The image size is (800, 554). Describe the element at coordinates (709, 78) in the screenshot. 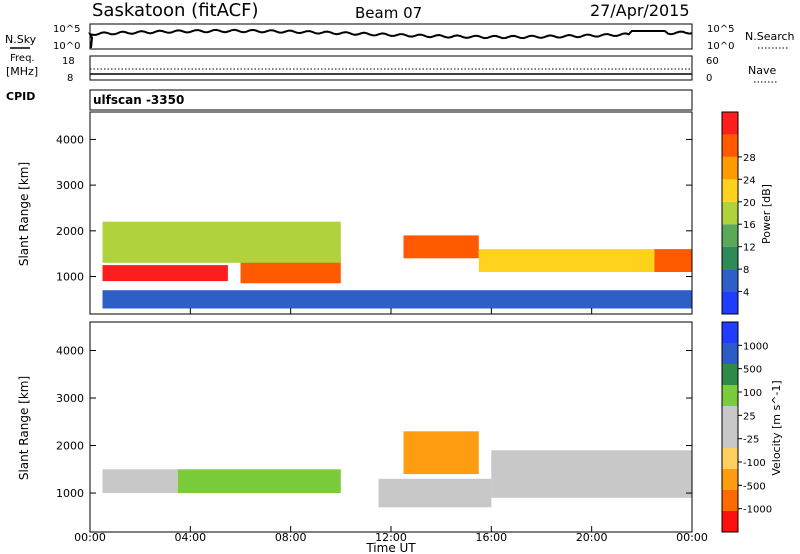

I see `nave-tick-bottom: 0` at that location.